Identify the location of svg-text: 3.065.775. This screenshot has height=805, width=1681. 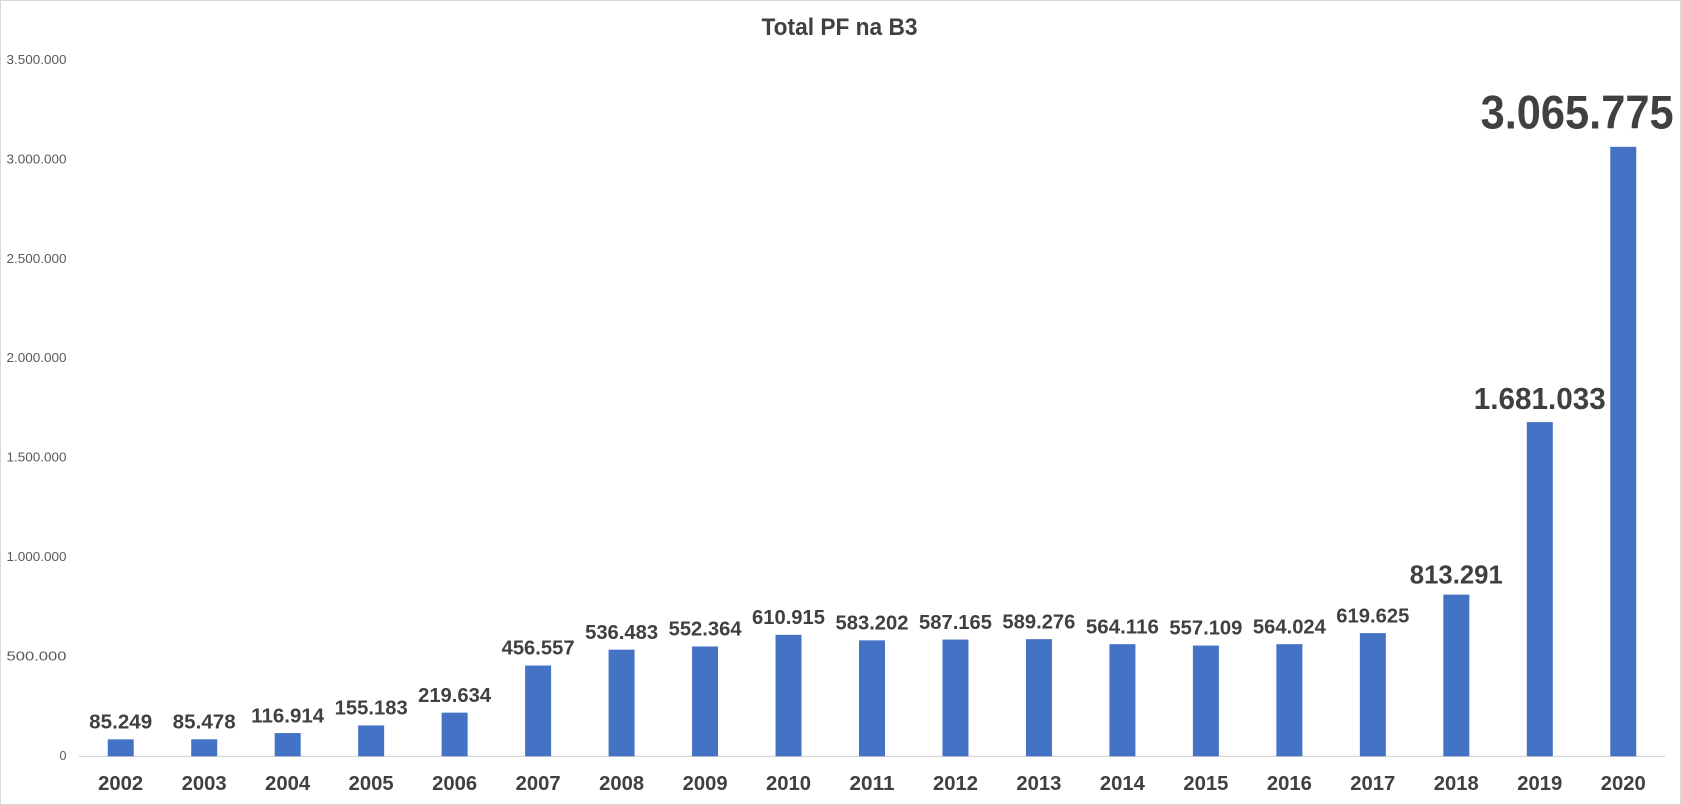
(1577, 112).